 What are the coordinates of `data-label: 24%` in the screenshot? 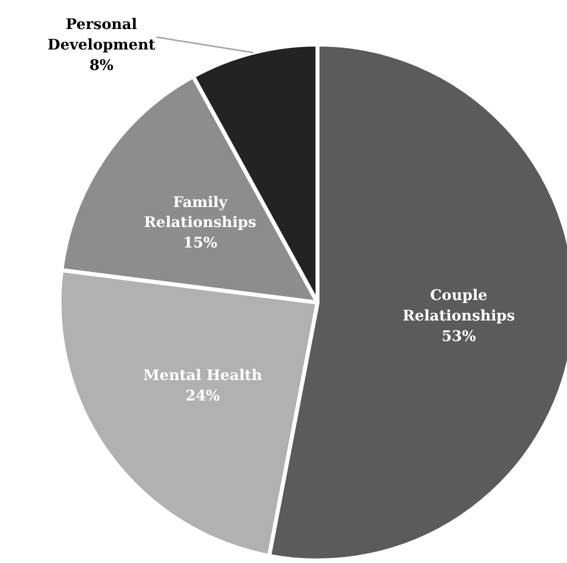 It's located at (203, 396).